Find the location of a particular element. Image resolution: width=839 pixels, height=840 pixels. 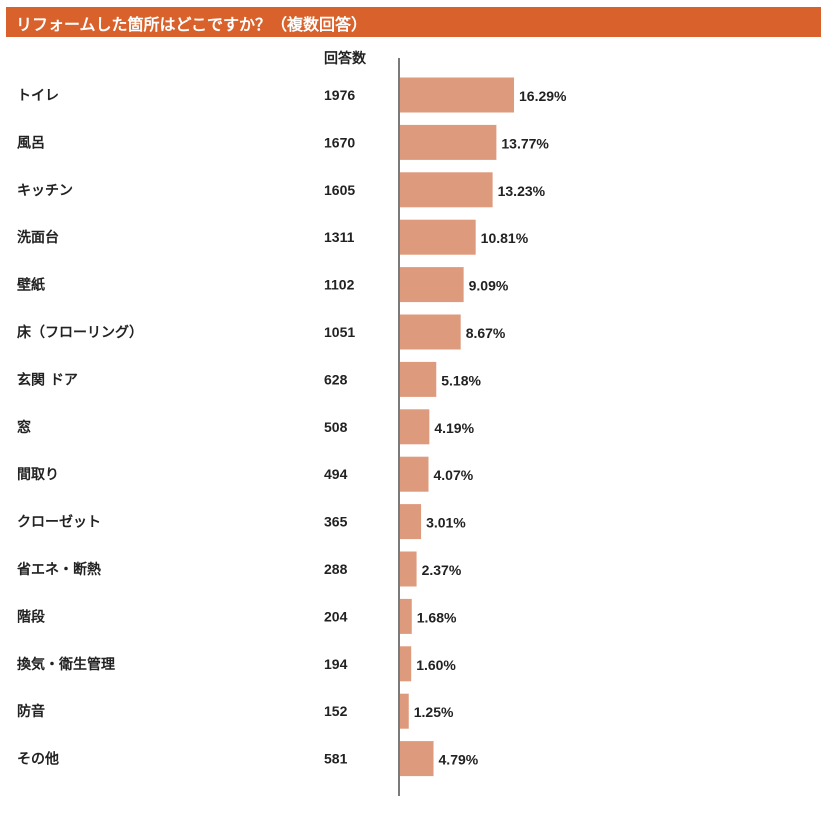

chart-row: 階段 204 1.68% is located at coordinates (237, 616).